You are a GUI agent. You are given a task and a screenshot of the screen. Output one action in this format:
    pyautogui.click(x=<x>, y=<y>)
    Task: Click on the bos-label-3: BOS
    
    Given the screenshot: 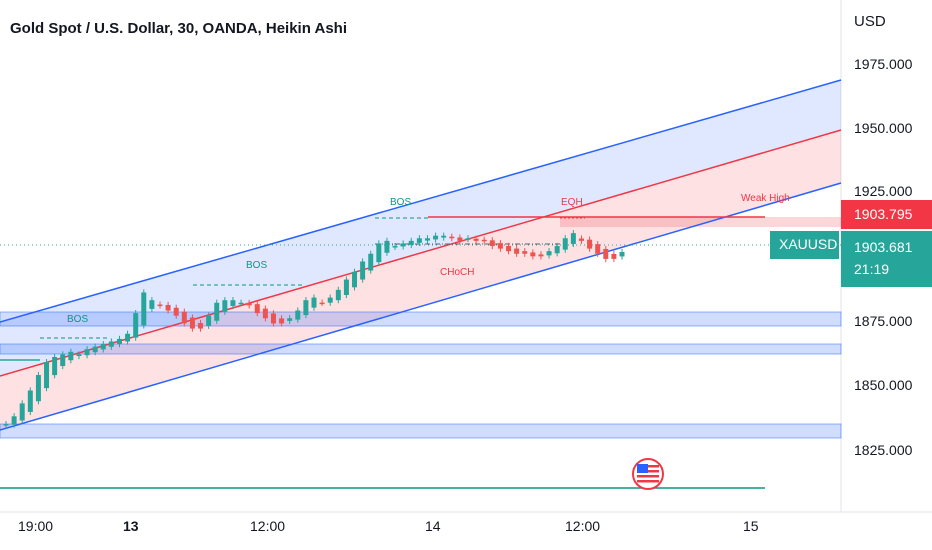 What is the action you would take?
    pyautogui.click(x=400, y=202)
    